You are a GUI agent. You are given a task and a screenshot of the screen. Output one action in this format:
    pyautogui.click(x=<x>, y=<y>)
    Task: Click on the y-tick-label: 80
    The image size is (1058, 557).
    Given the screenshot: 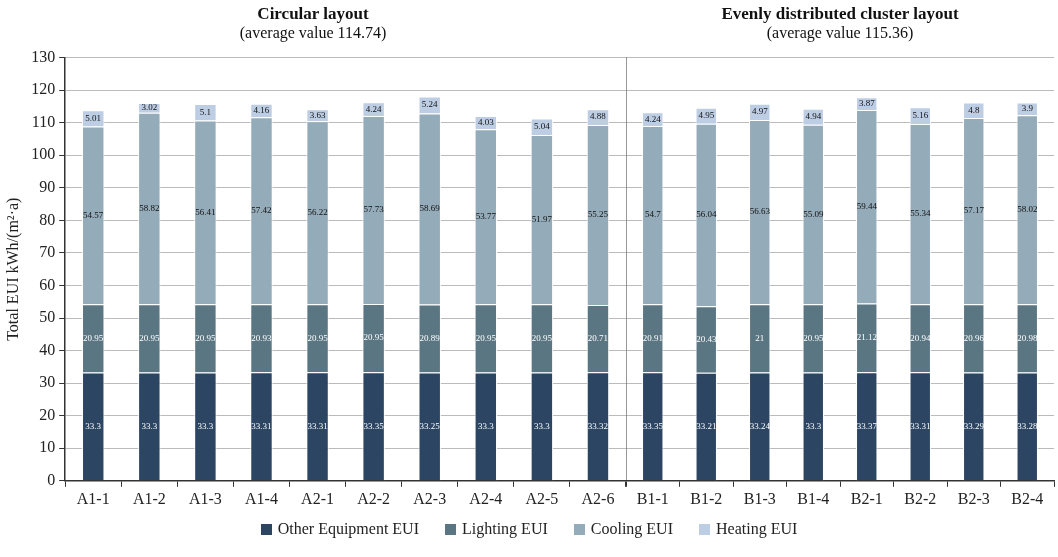 What is the action you would take?
    pyautogui.click(x=47, y=219)
    